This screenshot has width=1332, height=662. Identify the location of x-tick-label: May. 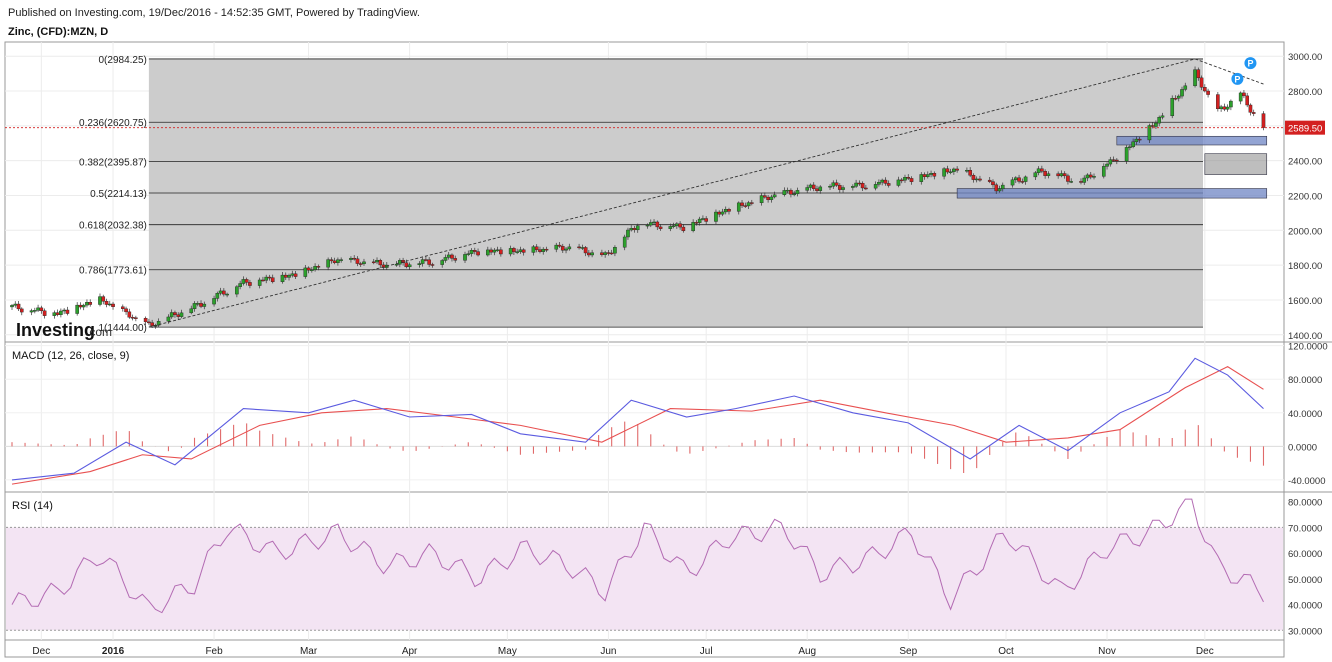
(507, 651).